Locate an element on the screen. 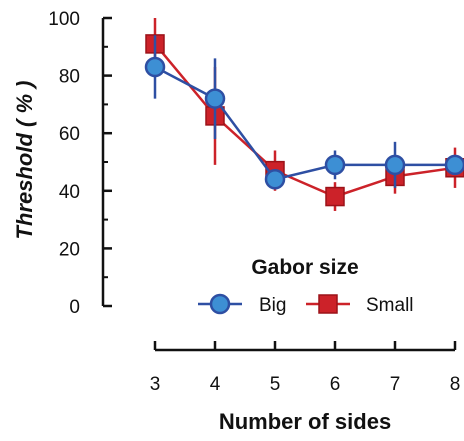 This screenshot has width=464, height=441. x-axis: 3 4 5 6 7 8 is located at coordinates (305, 368).